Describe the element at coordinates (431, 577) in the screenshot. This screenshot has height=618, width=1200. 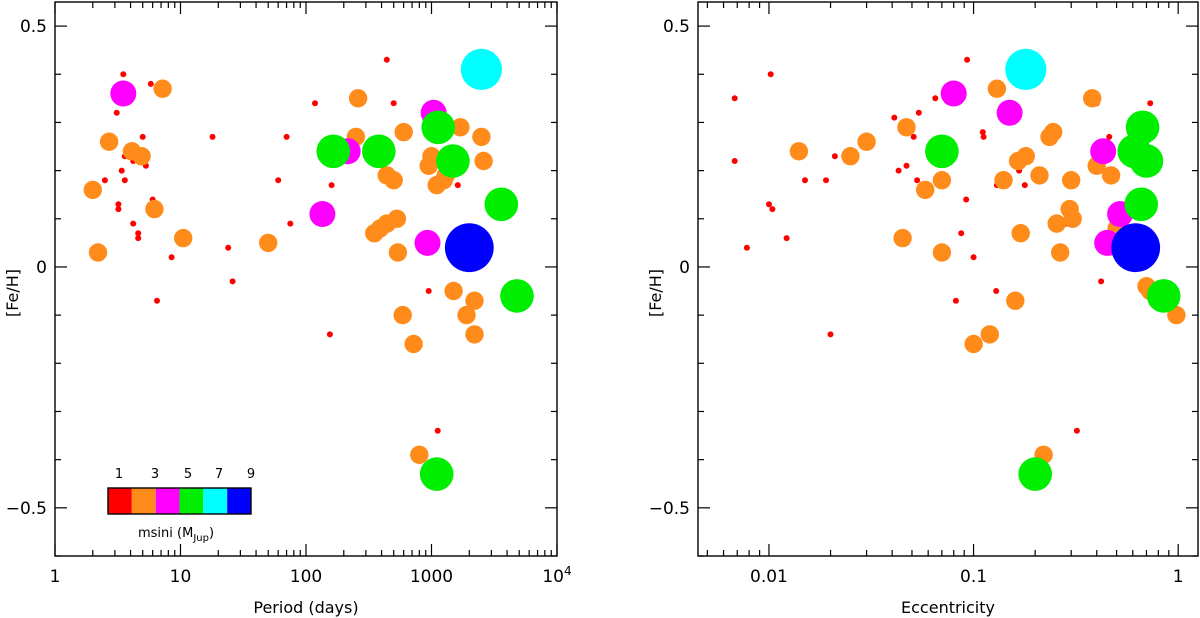
I see `x-tick-label: 1000` at that location.